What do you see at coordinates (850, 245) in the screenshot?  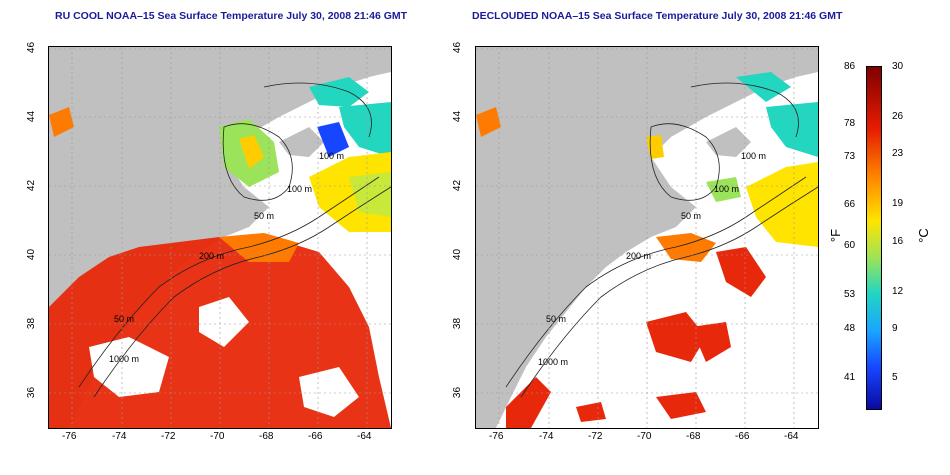 I see `fahrenheit-tick: 60` at bounding box center [850, 245].